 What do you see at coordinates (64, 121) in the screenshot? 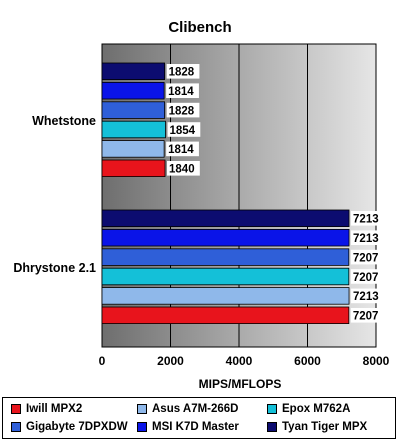
I see `category-label-whetstone: Whetstone` at bounding box center [64, 121].